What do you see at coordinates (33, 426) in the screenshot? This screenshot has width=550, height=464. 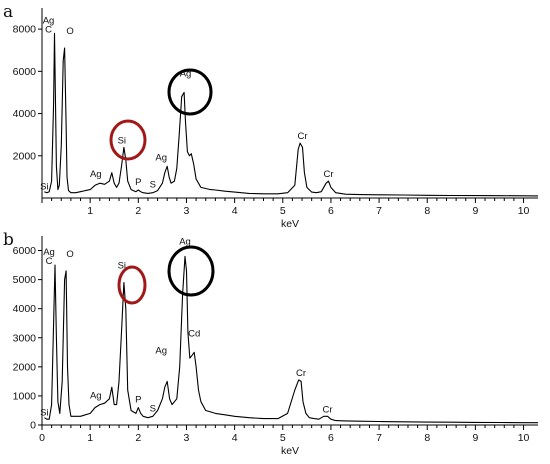 I see `y-tick-label: 0` at bounding box center [33, 426].